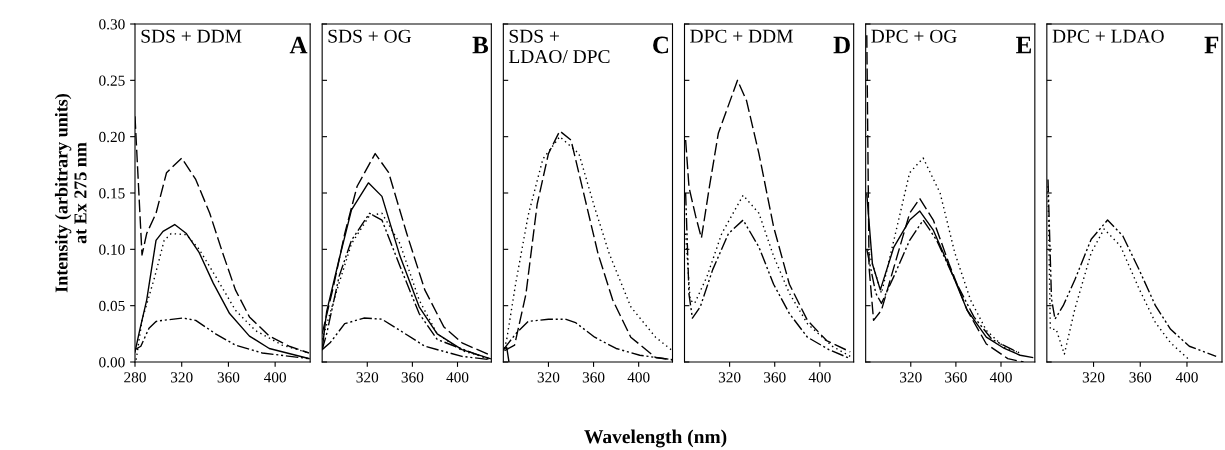 The width and height of the screenshot is (1225, 450). What do you see at coordinates (1211, 45) in the screenshot?
I see `annotation: F` at bounding box center [1211, 45].